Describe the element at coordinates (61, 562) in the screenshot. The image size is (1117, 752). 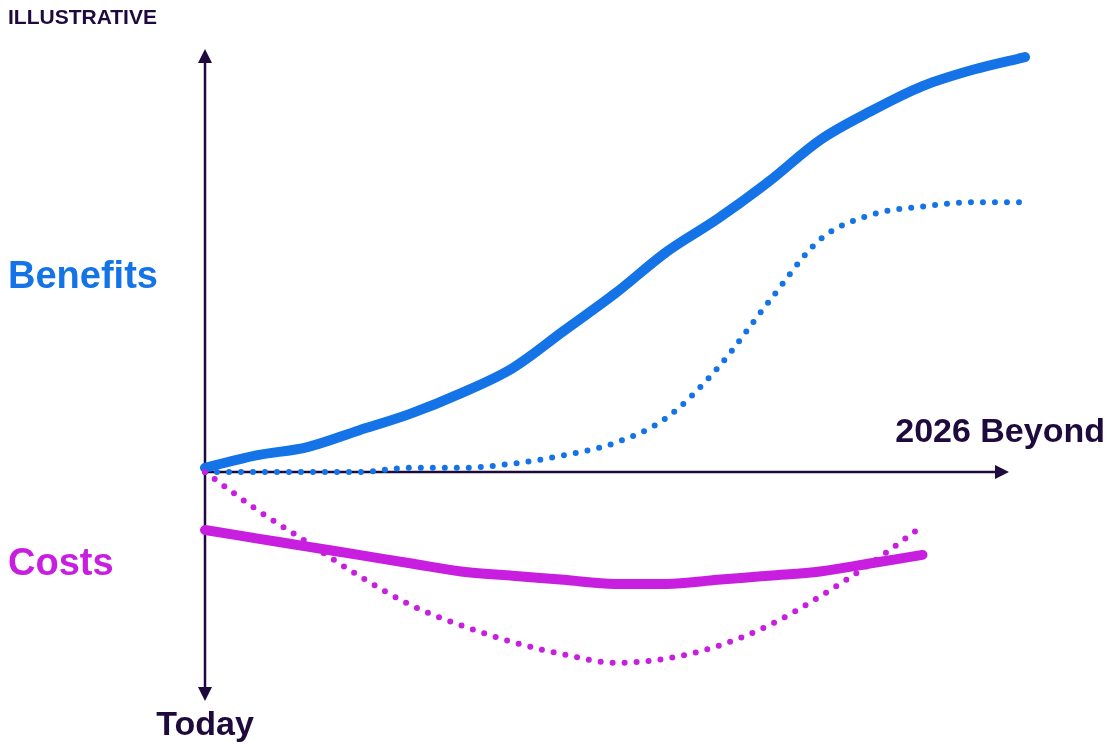
I see `text: Costs` at that location.